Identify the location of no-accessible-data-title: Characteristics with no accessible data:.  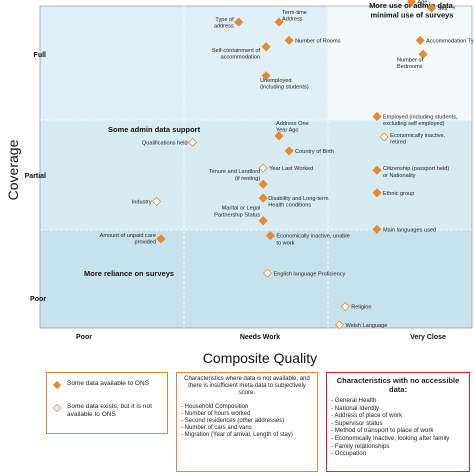
(398, 385).